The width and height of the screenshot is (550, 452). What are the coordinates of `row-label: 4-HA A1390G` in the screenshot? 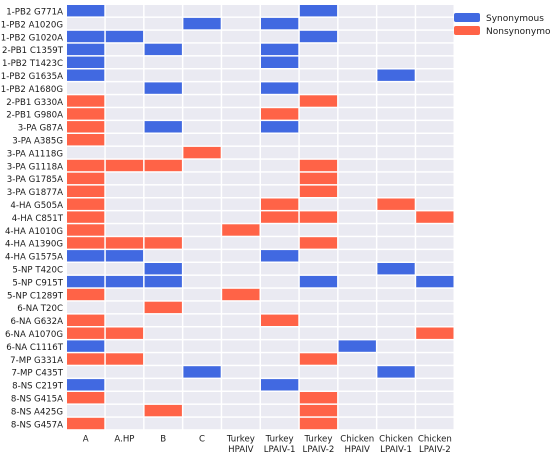 It's located at (34, 245).